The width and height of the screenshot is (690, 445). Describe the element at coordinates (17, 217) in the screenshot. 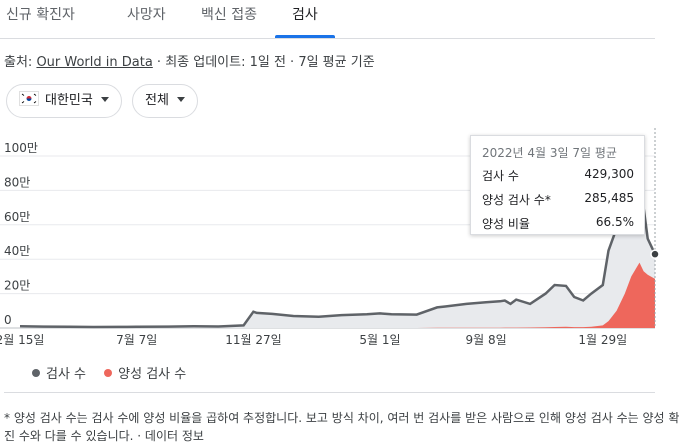

I see `y-tick-label: 60만` at that location.